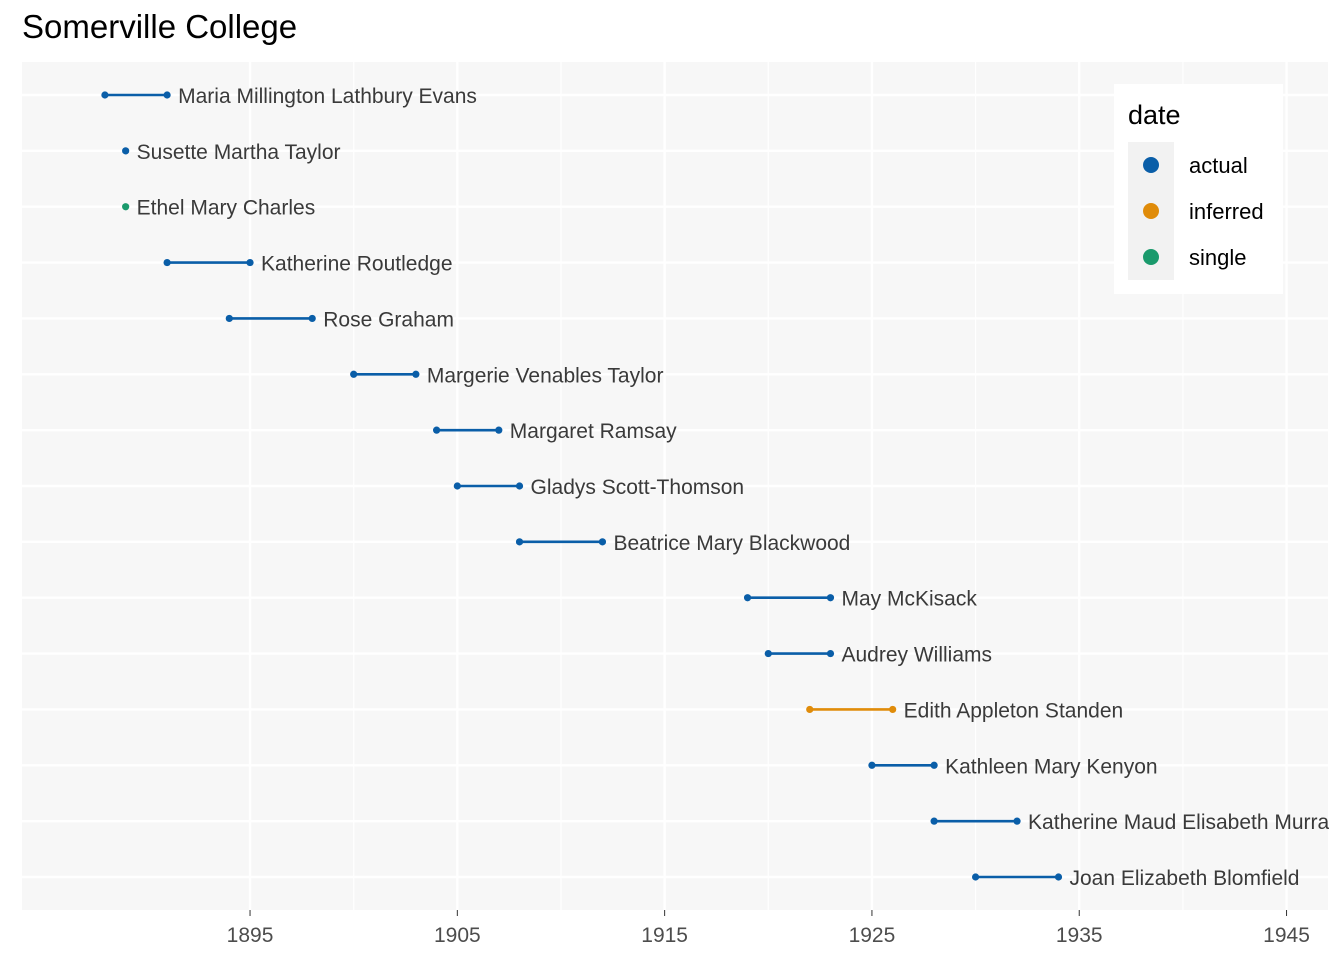  Describe the element at coordinates (1286, 935) in the screenshot. I see `x-tick-label: 1945` at that location.